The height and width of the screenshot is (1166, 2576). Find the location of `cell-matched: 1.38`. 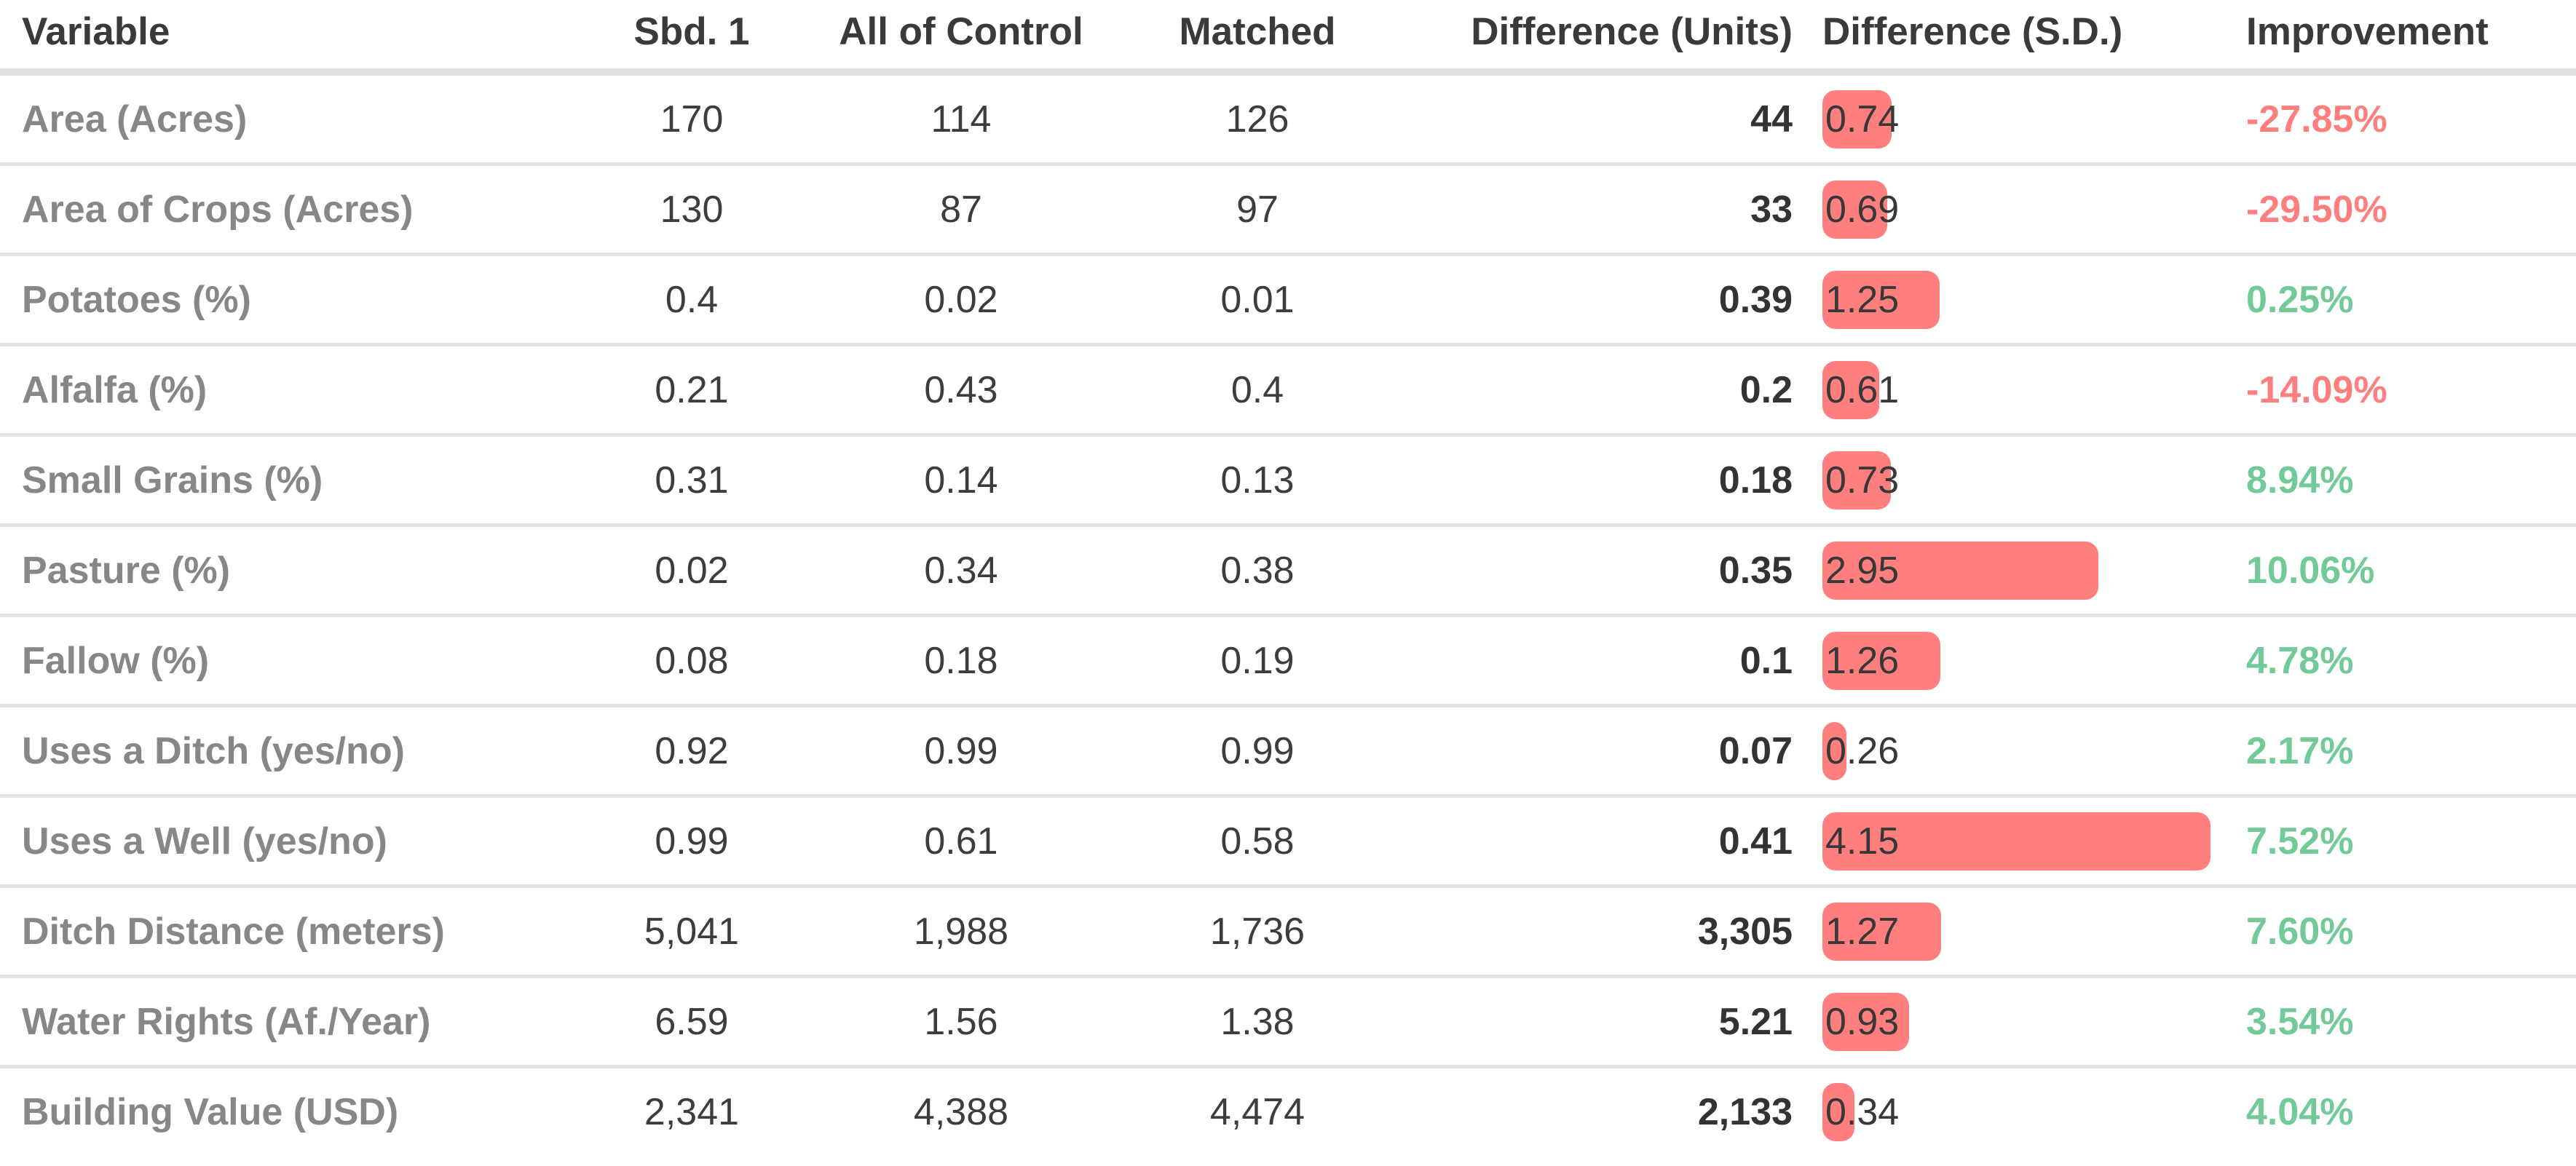

cell-matched: 1.38 is located at coordinates (1257, 1022).